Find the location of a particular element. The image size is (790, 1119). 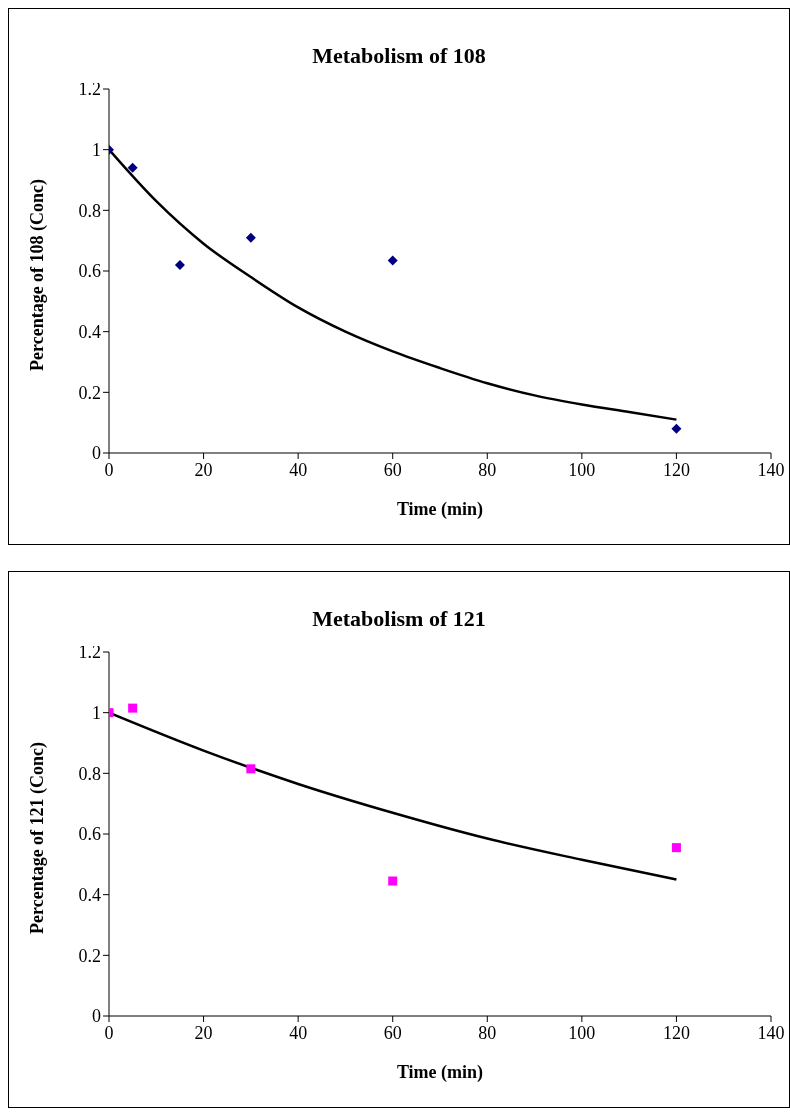

y-axis-title: Percentage of 121 (Conc) is located at coordinates (38, 837).